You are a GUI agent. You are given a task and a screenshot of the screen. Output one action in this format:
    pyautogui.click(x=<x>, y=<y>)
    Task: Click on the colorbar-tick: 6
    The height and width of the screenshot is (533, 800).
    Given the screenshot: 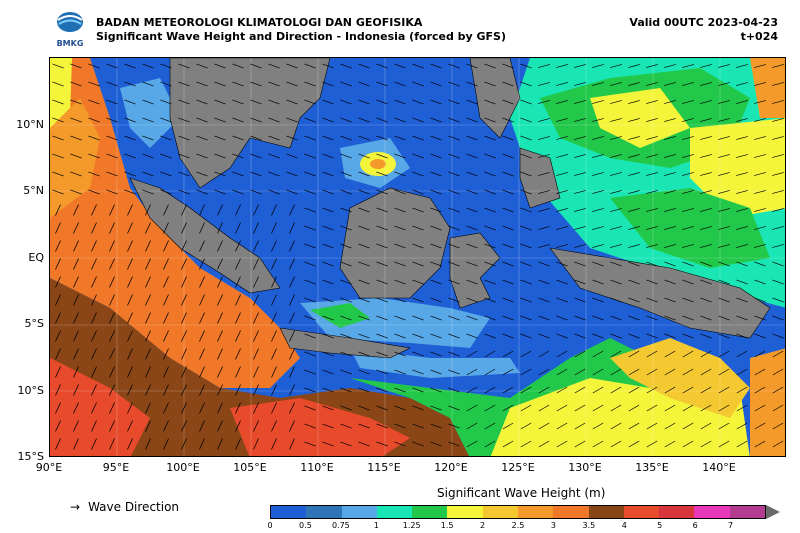 What is the action you would take?
    pyautogui.click(x=695, y=525)
    